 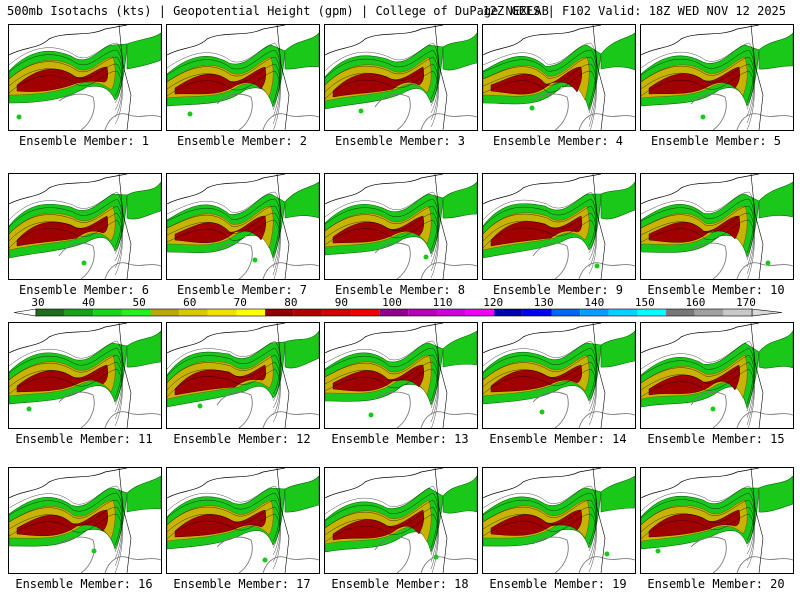 What do you see at coordinates (645, 302) in the screenshot?
I see `colorbar-tick-label: 150` at bounding box center [645, 302].